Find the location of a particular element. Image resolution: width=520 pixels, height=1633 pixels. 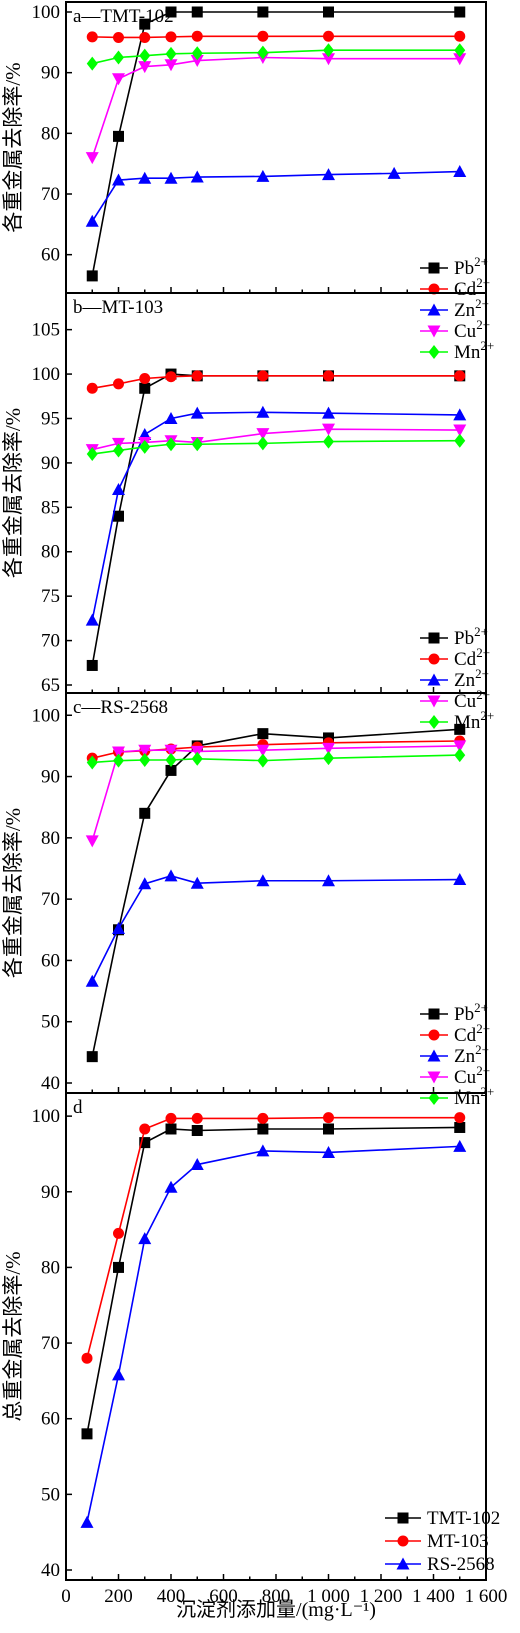

y-tick-label: 90 is located at coordinates (50, 777).